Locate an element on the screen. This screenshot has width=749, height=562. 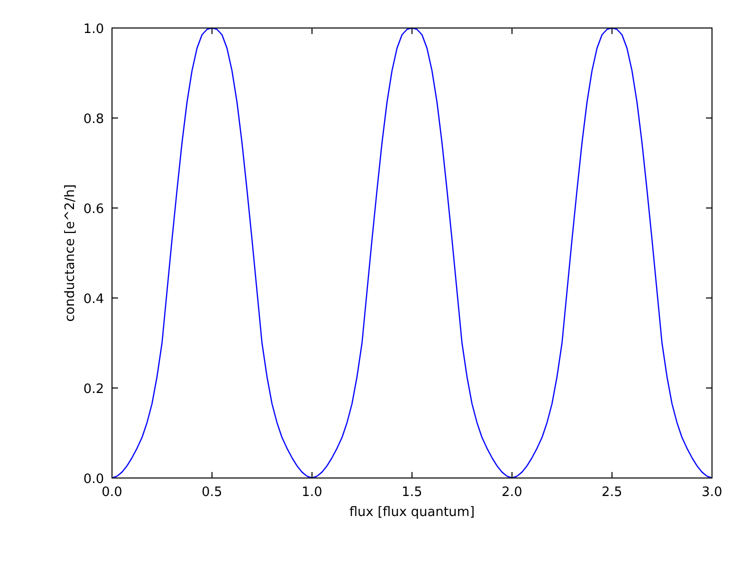
y-tick-label: 0.2 is located at coordinates (93, 389).